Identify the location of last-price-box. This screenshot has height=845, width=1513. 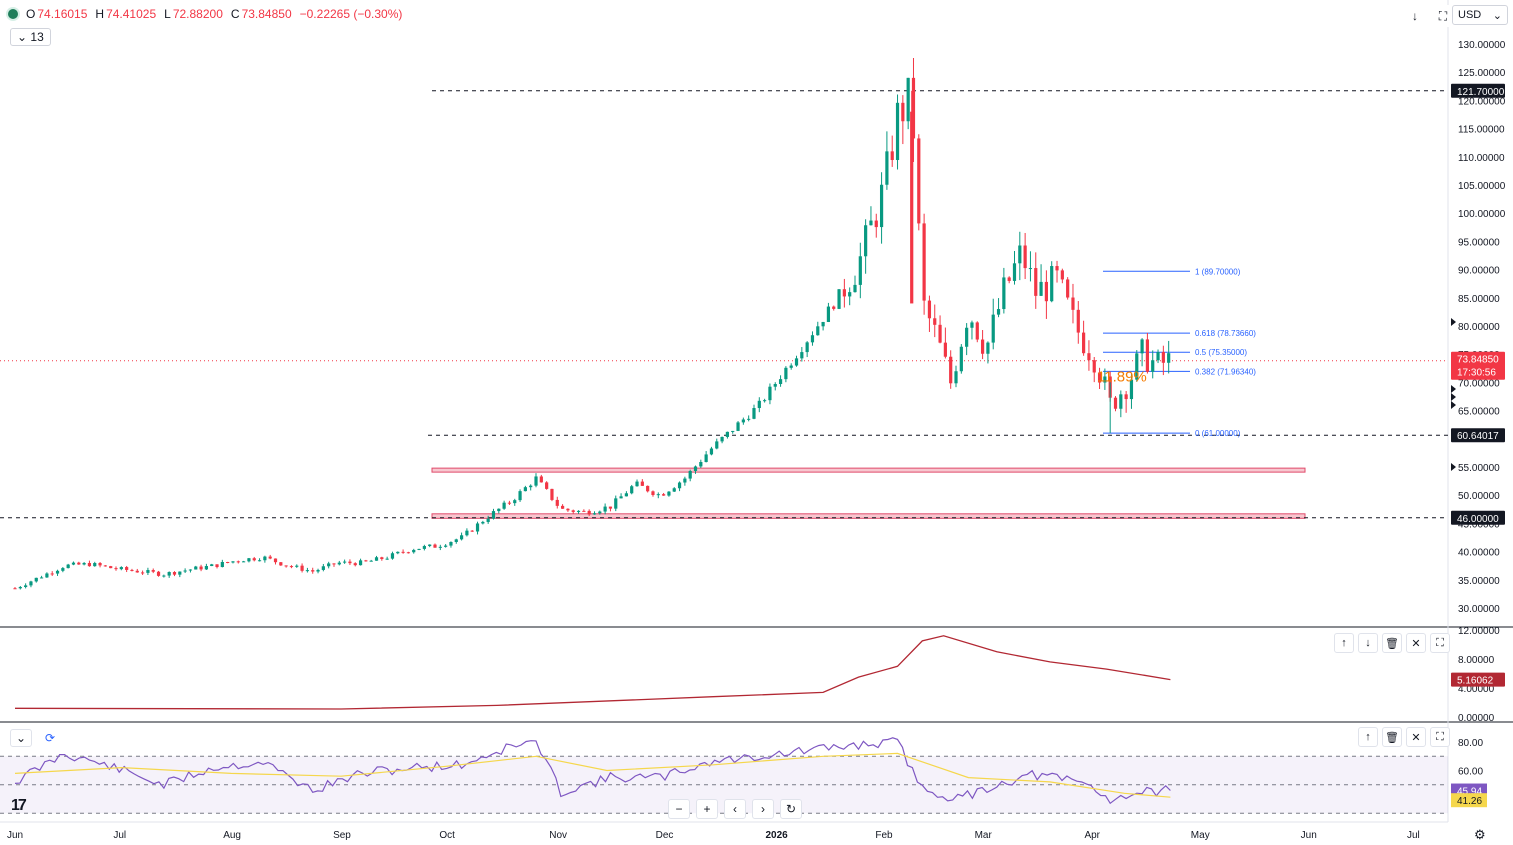
(1478, 365).